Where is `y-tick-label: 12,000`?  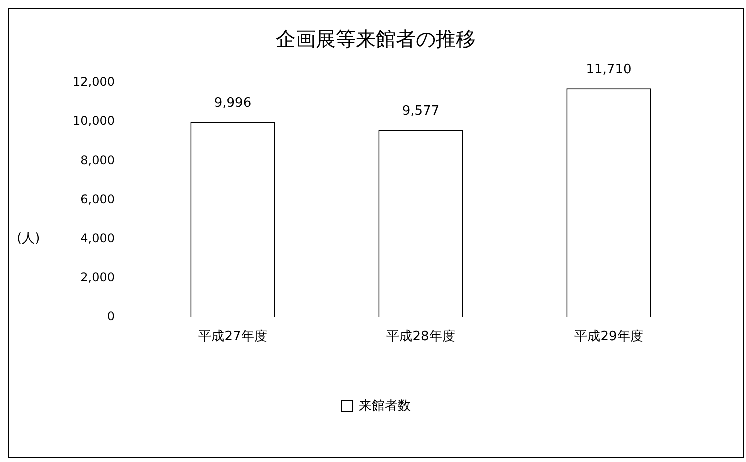 y-tick-label: 12,000 is located at coordinates (93, 82).